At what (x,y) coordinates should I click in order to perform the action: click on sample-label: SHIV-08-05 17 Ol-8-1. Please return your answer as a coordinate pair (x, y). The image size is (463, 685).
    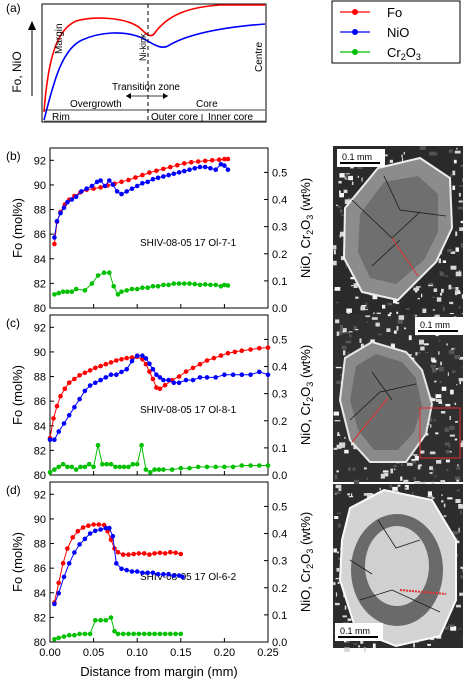
    Looking at the image, I should click on (188, 410).